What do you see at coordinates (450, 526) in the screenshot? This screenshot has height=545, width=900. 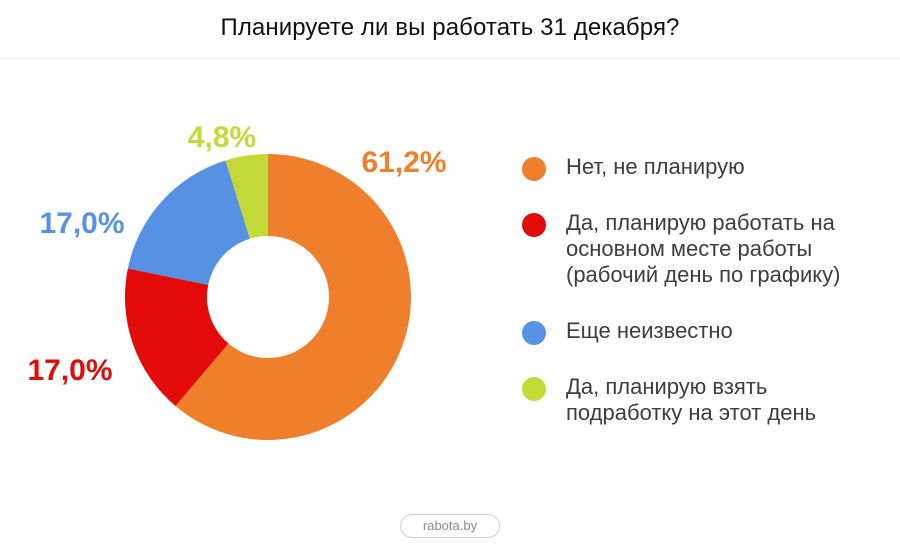 I see `source-badge: rabota.by` at bounding box center [450, 526].